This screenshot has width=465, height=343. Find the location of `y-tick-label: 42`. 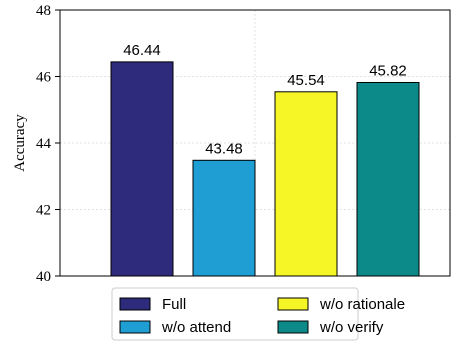

y-tick-label: 42 is located at coordinates (43, 211).